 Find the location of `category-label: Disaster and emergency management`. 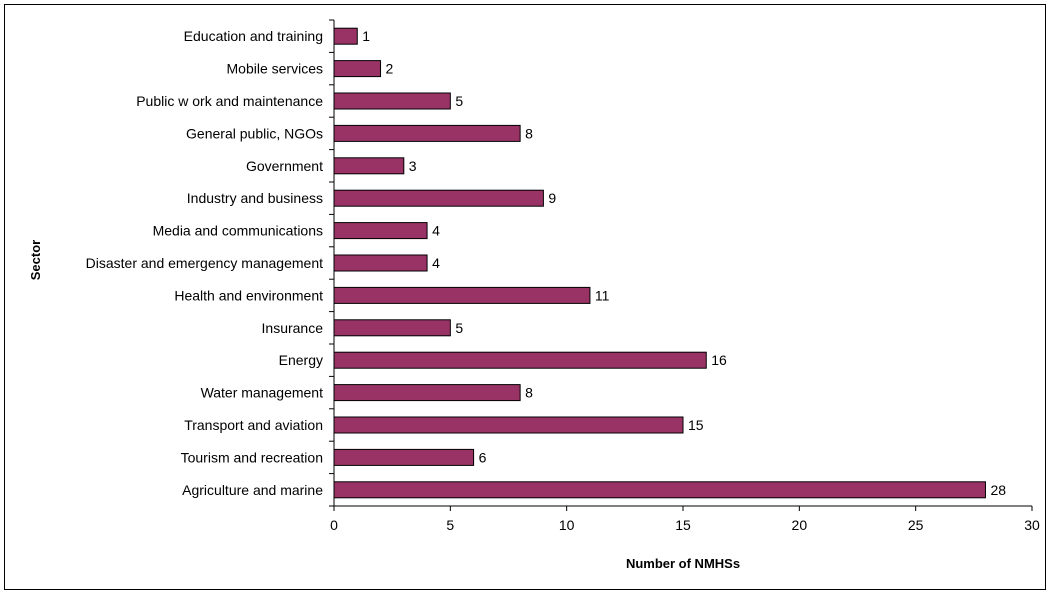

category-label: Disaster and emergency management is located at coordinates (204, 263).